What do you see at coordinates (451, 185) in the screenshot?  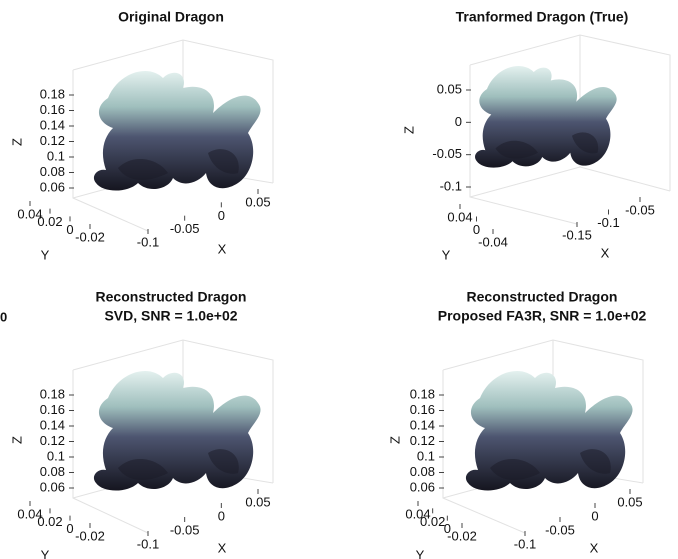 I see `z-tick-label: -0.1` at bounding box center [451, 185].